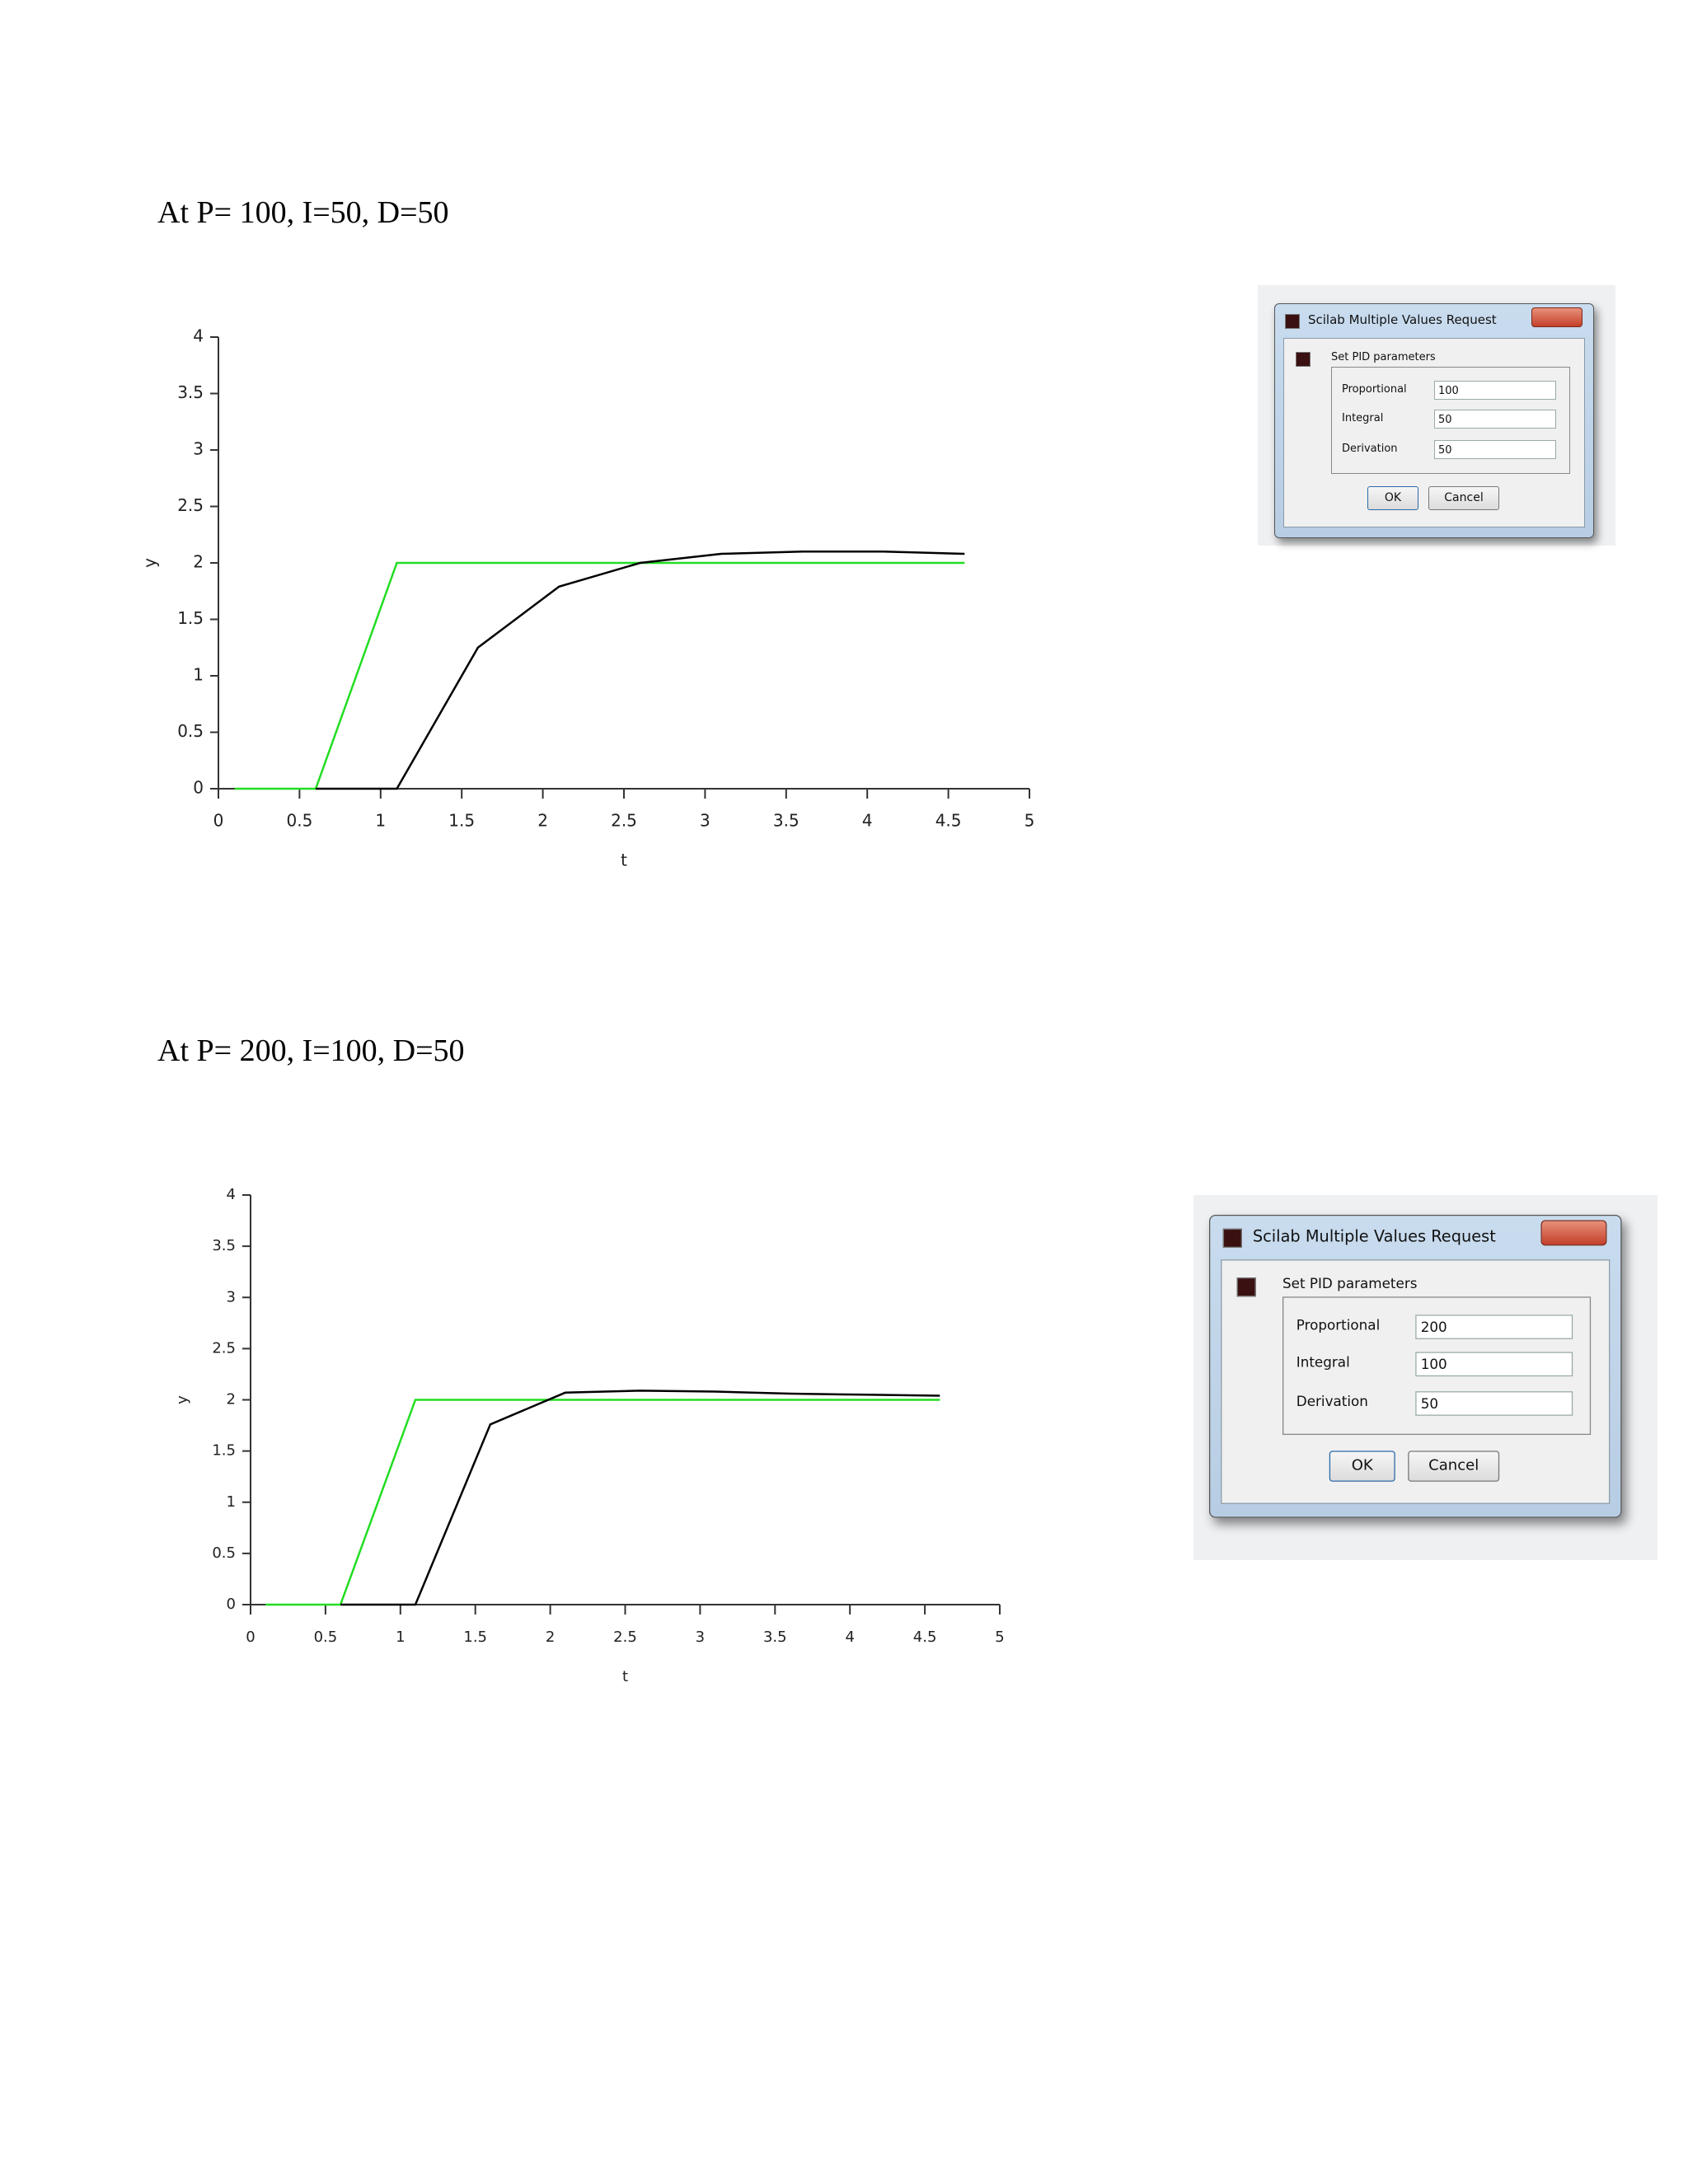  Describe the element at coordinates (303, 212) in the screenshot. I see `heading: At P= 100, I=50, D=50` at that location.